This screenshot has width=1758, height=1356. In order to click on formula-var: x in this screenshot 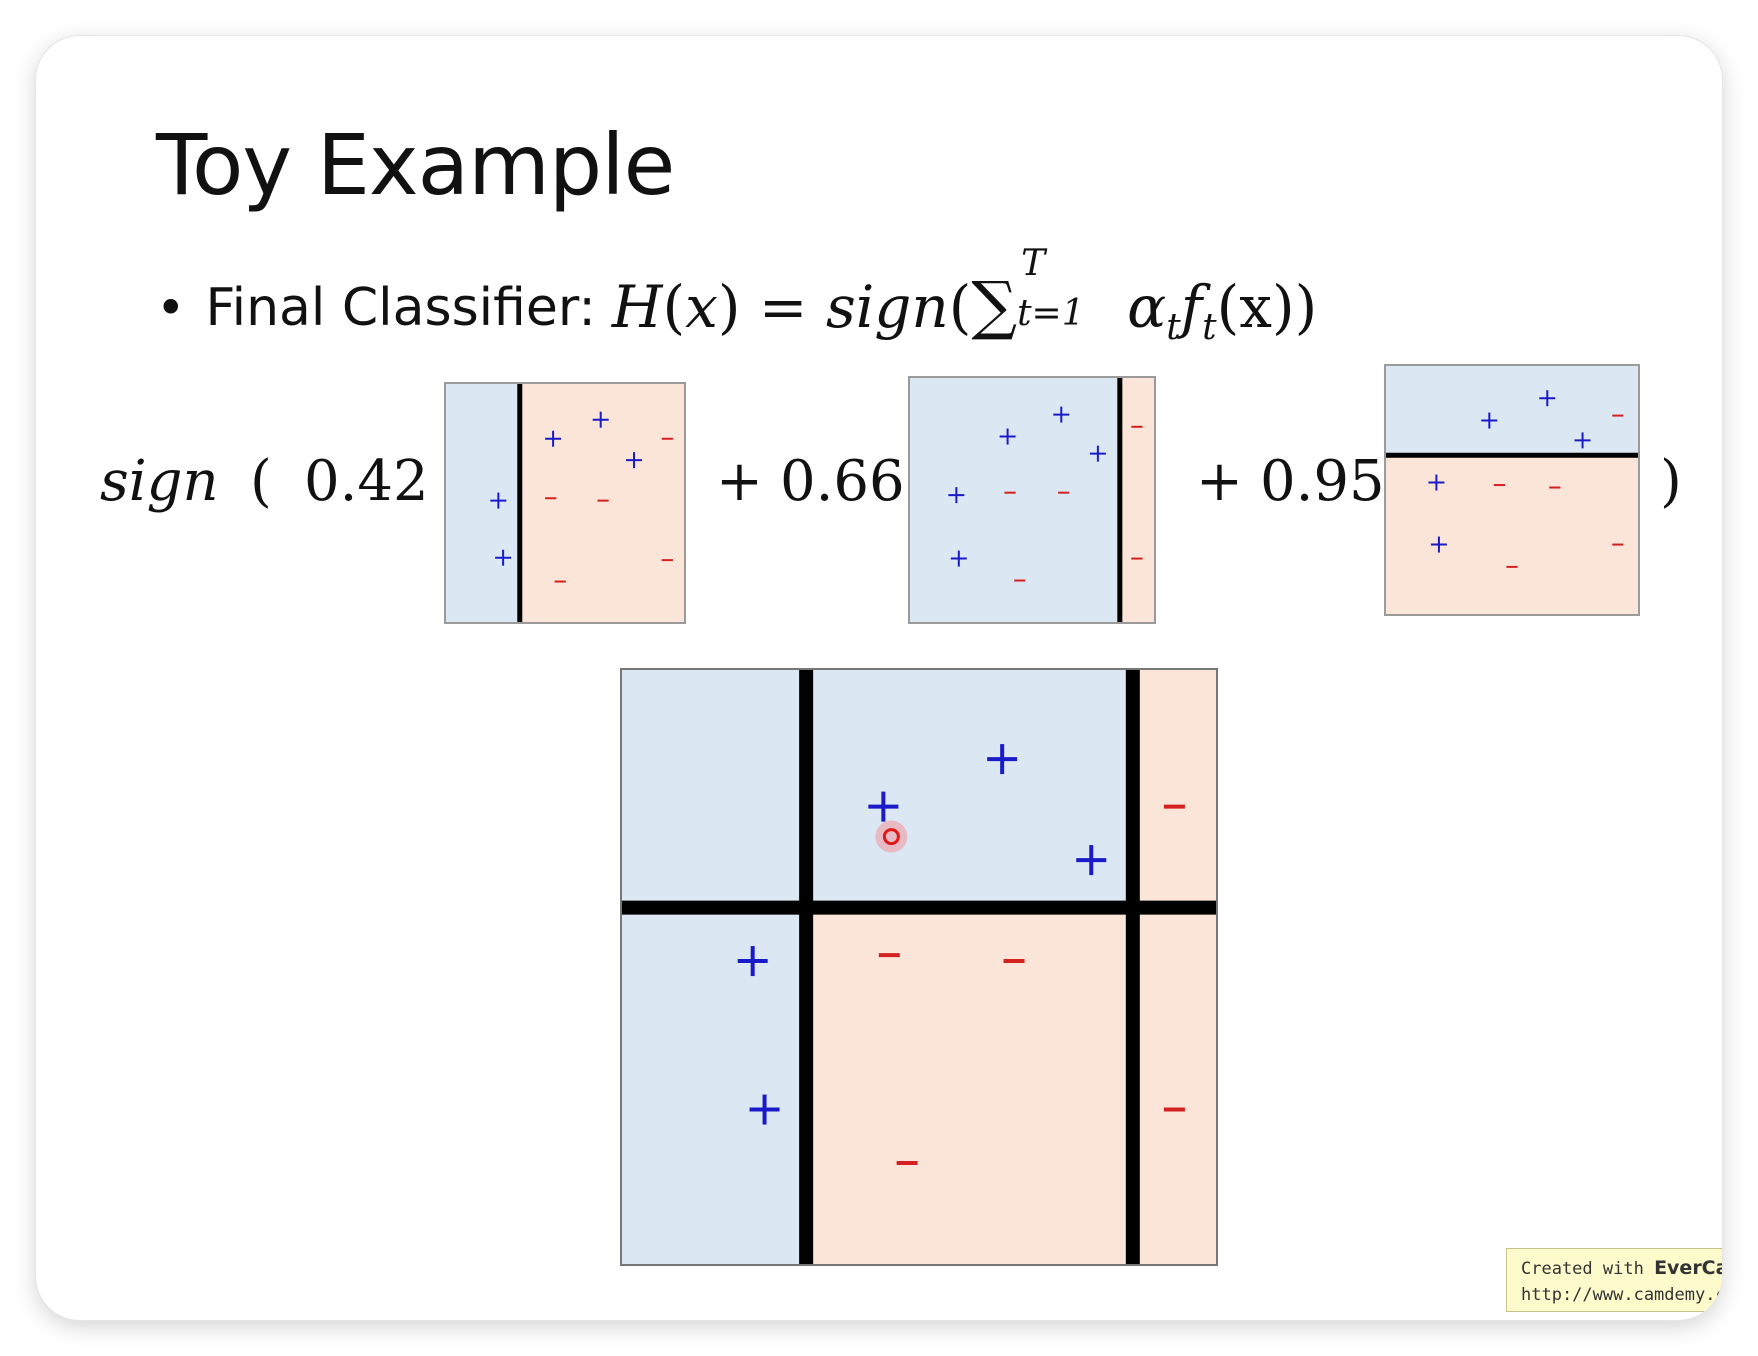, I will do `click(701, 306)`.